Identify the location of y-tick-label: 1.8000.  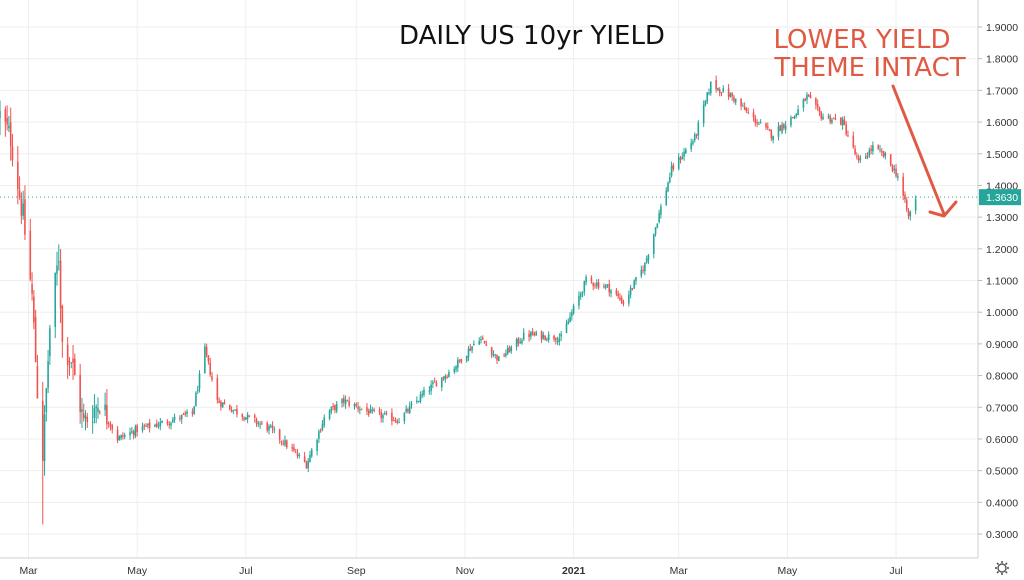
(1002, 60).